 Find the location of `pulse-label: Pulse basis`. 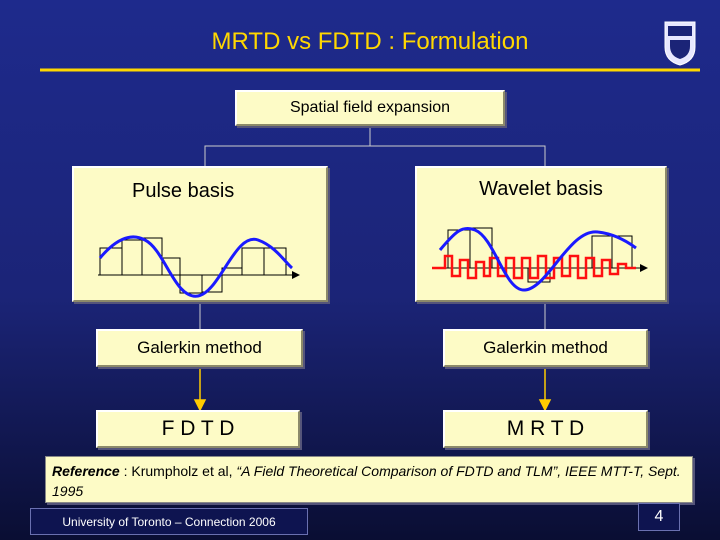

pulse-label: Pulse basis is located at coordinates (183, 191).